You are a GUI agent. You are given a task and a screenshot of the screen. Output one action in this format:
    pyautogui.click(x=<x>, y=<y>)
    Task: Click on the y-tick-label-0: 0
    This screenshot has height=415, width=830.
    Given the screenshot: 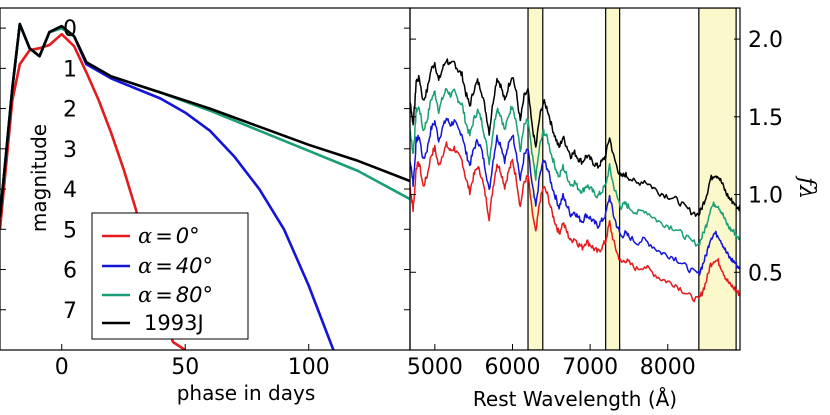 What is the action you would take?
    pyautogui.click(x=70, y=29)
    